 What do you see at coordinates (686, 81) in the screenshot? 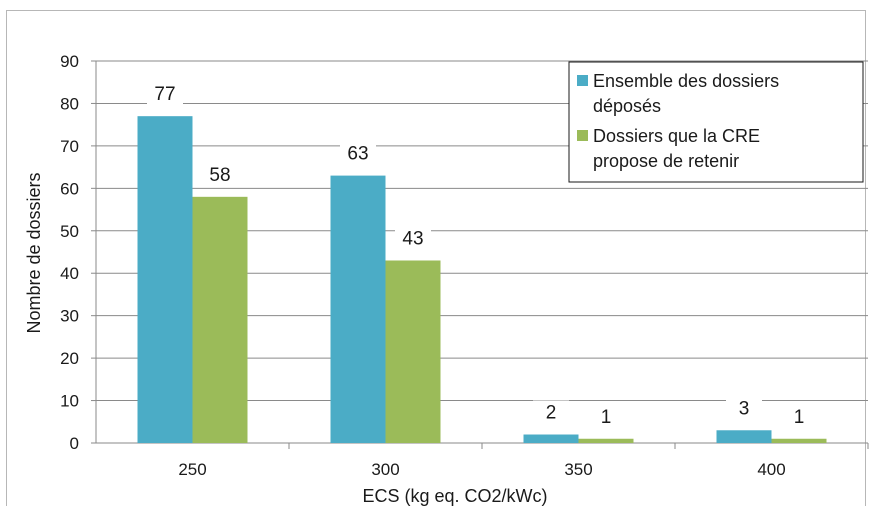
I see `legend-label: Ensemble des dossiers` at bounding box center [686, 81].